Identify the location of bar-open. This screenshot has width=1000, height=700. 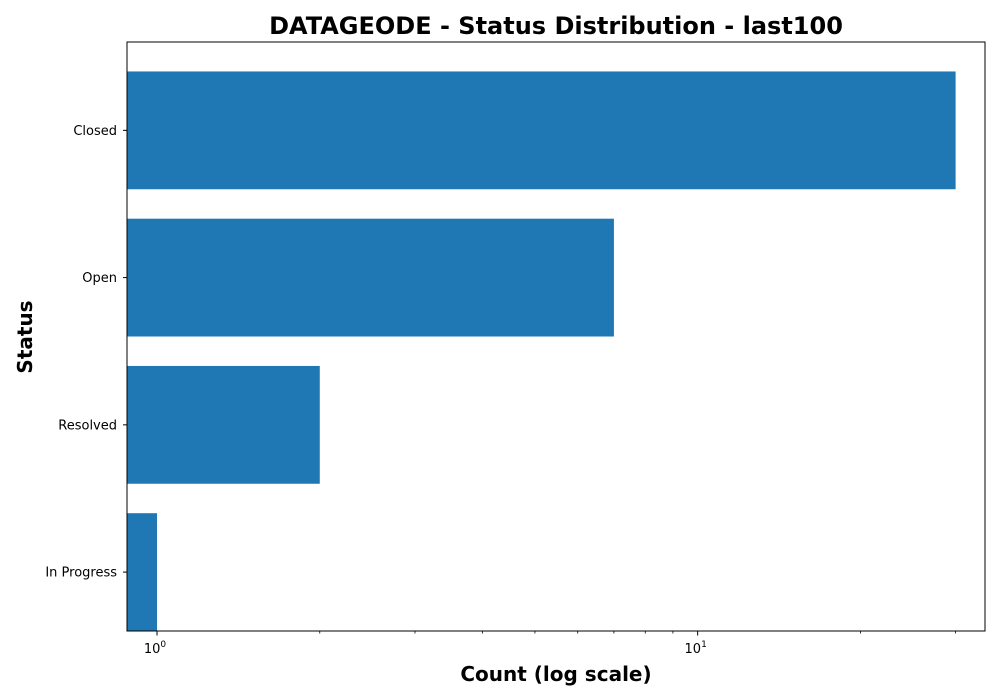
(370, 278).